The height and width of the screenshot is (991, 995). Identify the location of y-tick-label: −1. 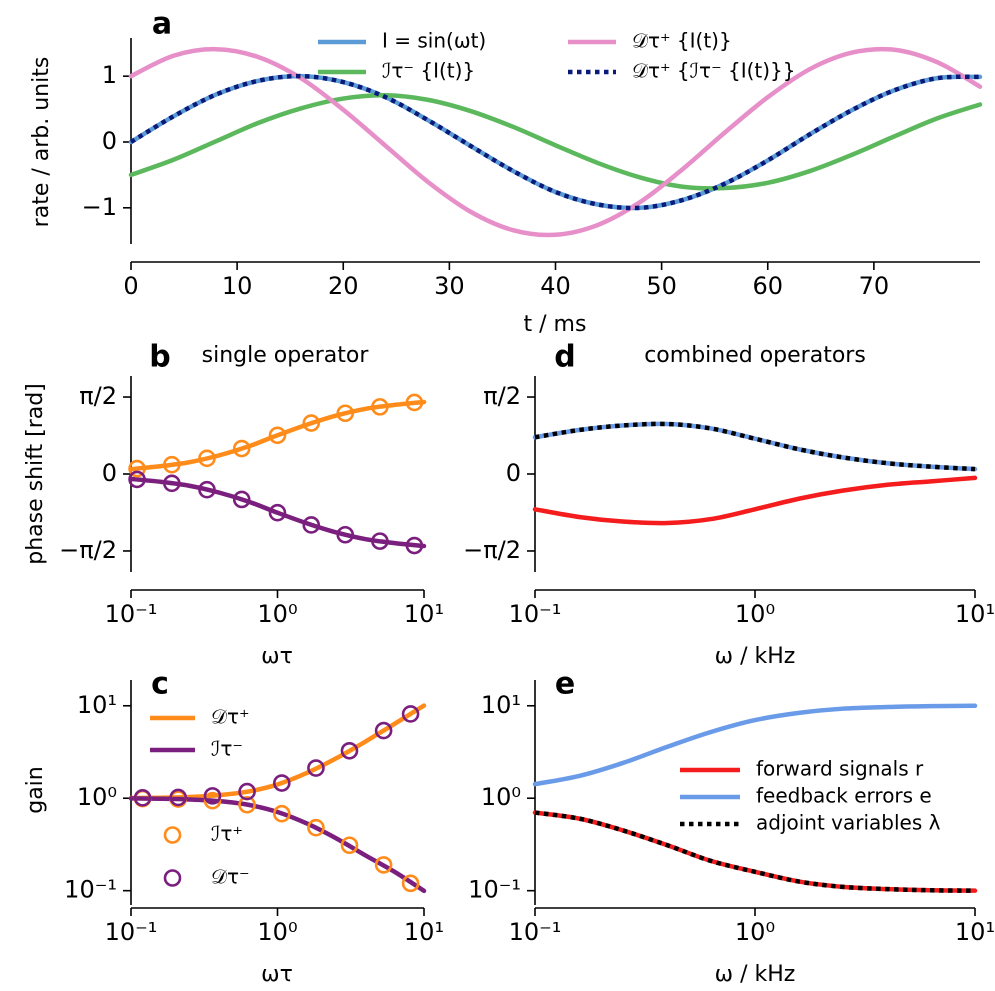
(99, 207).